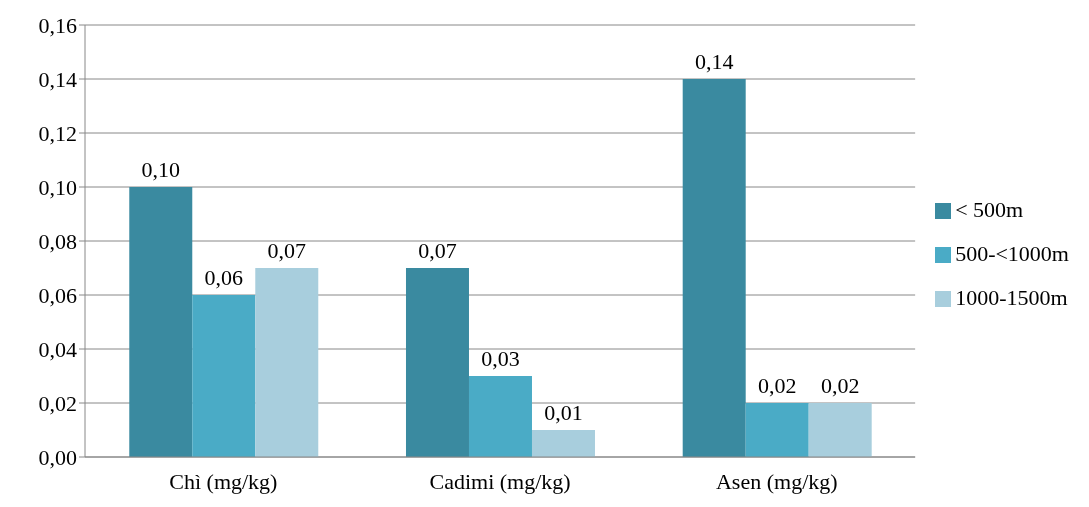  I want to click on x-tick-label: Cadimi (mg/kg), so click(500, 481).